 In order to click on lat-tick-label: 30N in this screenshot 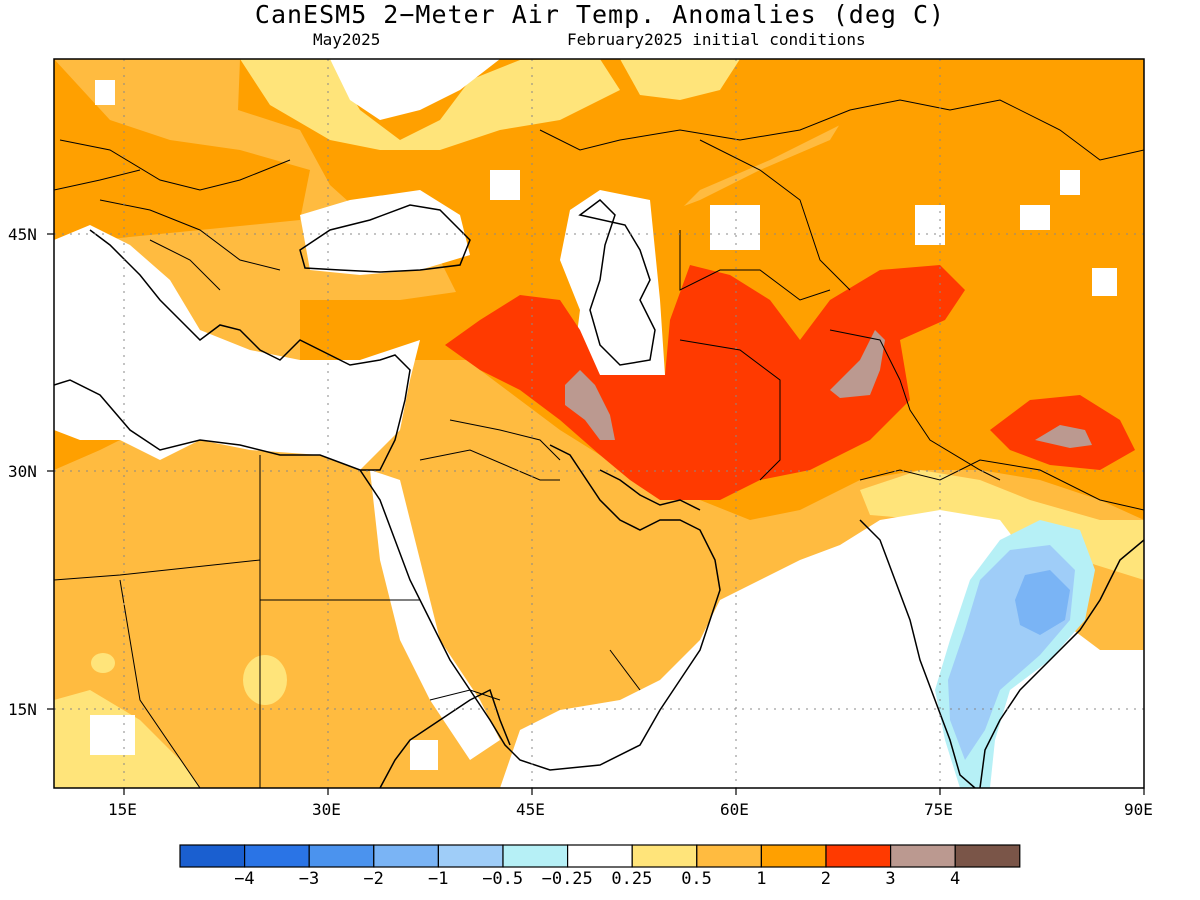, I will do `click(22, 471)`.